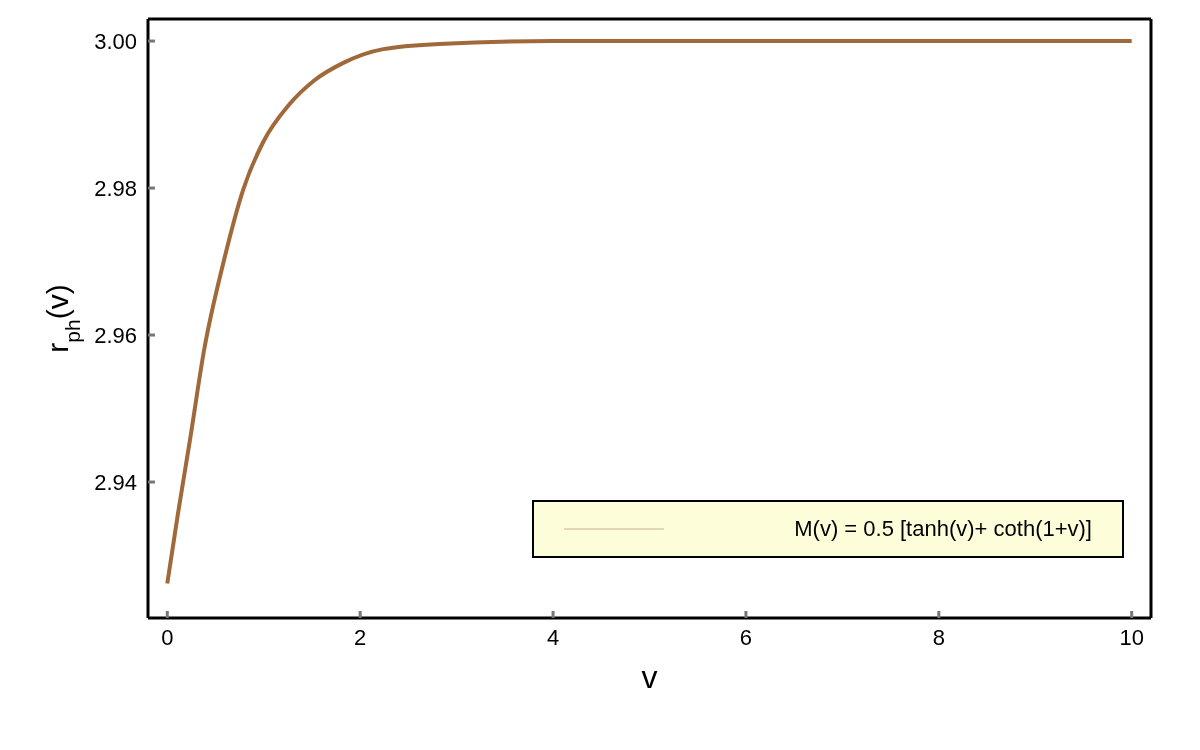  Describe the element at coordinates (360, 637) in the screenshot. I see `x-tick-label: 2` at that location.